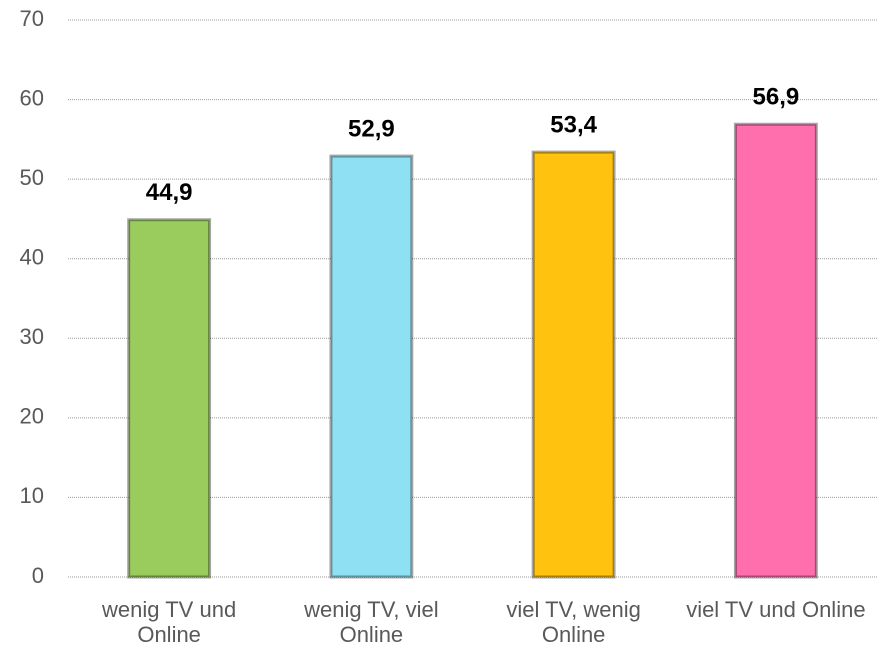  What do you see at coordinates (32, 97) in the screenshot?
I see `y-tick-label: 60` at bounding box center [32, 97].